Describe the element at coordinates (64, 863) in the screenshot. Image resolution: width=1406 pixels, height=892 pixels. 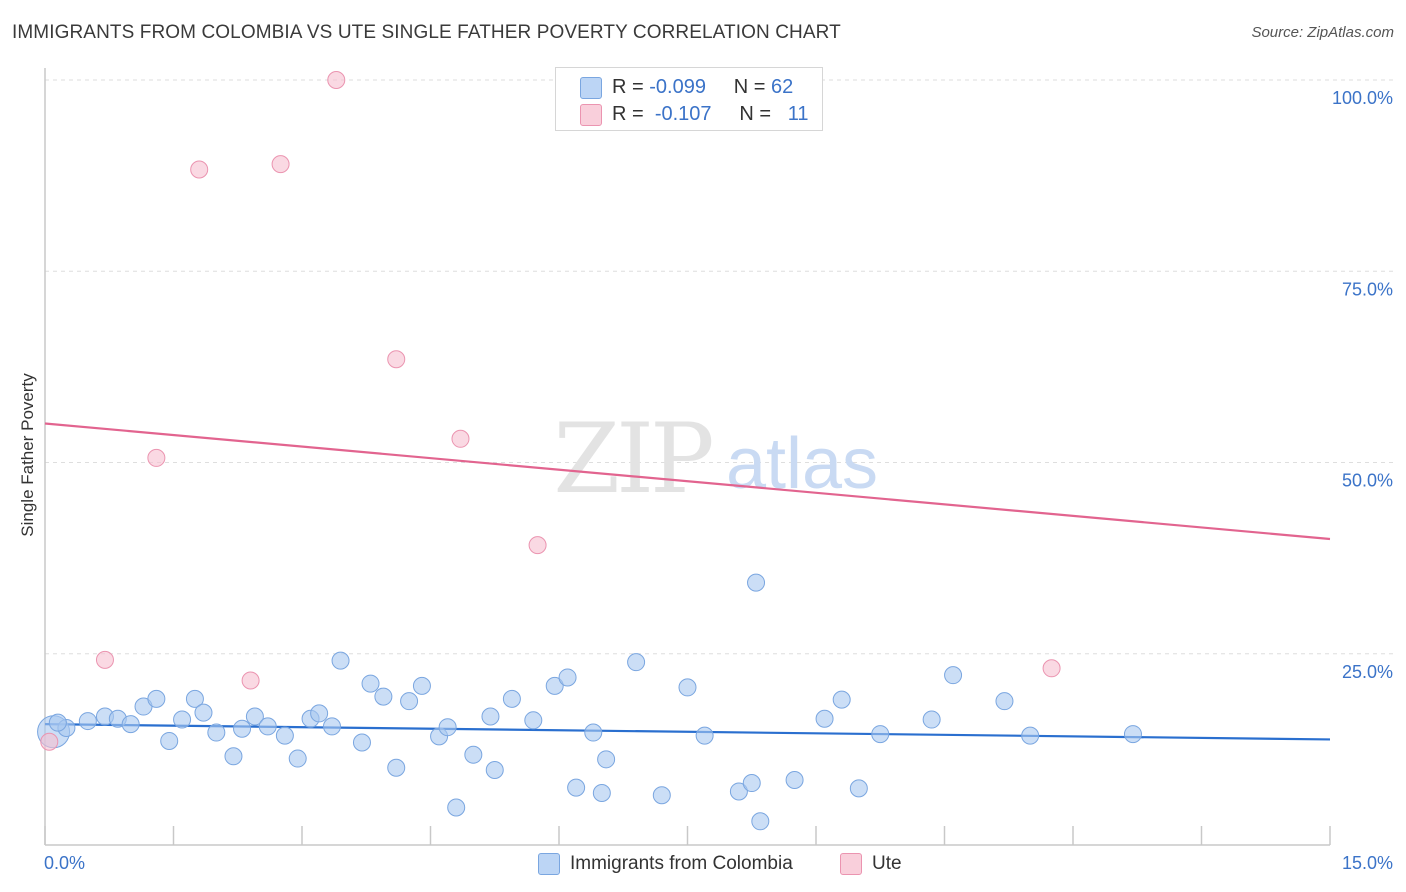
I see `x-tick-label: 0.0%` at that location.